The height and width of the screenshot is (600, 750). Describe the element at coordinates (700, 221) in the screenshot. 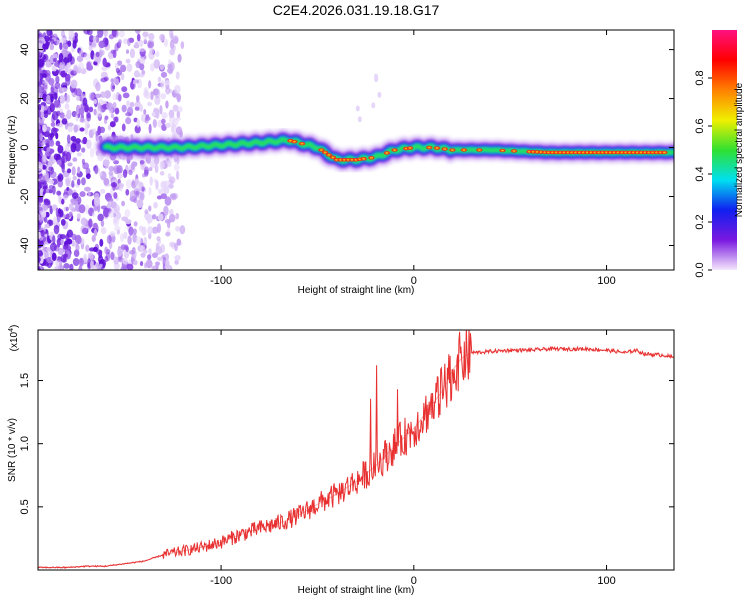

I see `colorbar-tick-label: 0.2` at that location.